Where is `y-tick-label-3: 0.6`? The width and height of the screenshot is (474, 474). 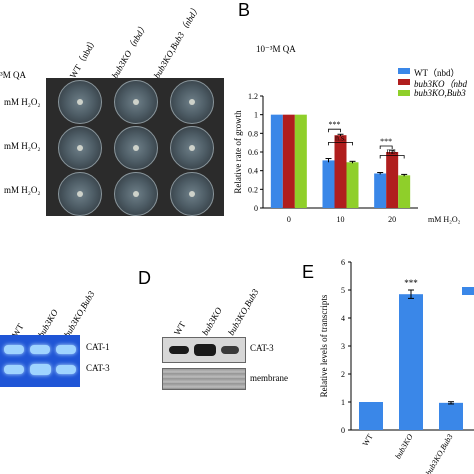 y-tick-label-3: 0.6 is located at coordinates (253, 152).